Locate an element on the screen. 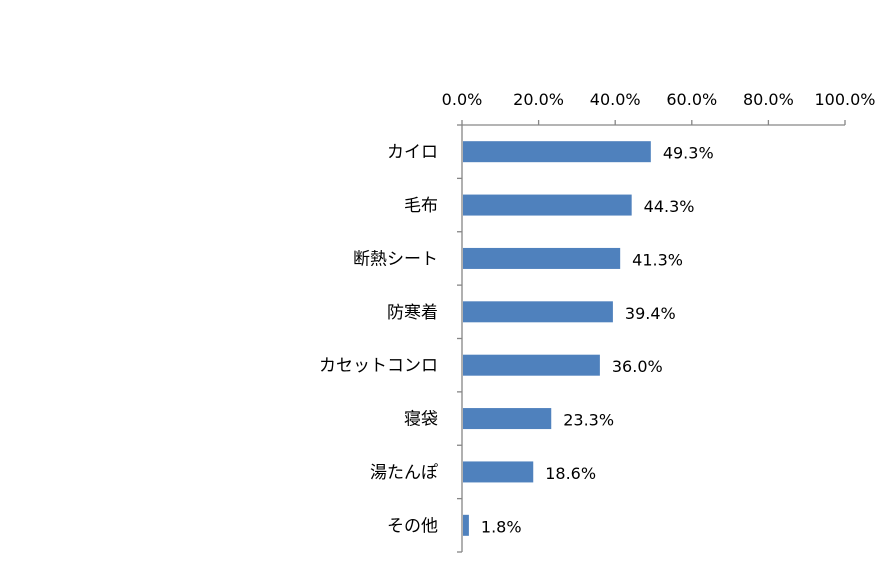 Image resolution: width=896 pixels, height=570 pixels. data-label: 23.3% is located at coordinates (588, 420).